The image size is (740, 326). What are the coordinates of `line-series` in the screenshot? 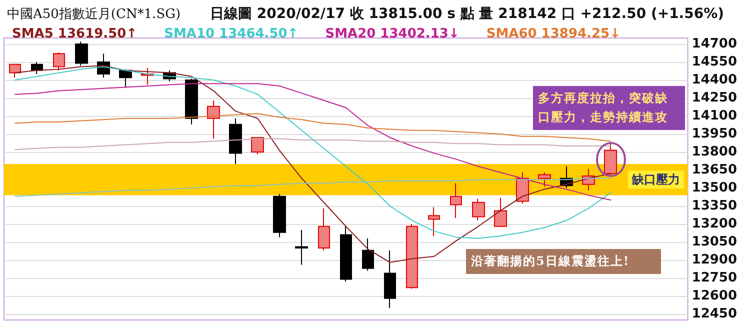 It's located at (313, 187).